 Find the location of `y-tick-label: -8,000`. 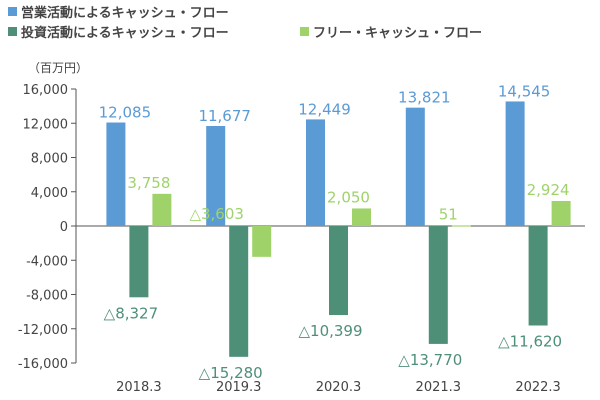

y-tick-label: -8,000 is located at coordinates (47, 296).